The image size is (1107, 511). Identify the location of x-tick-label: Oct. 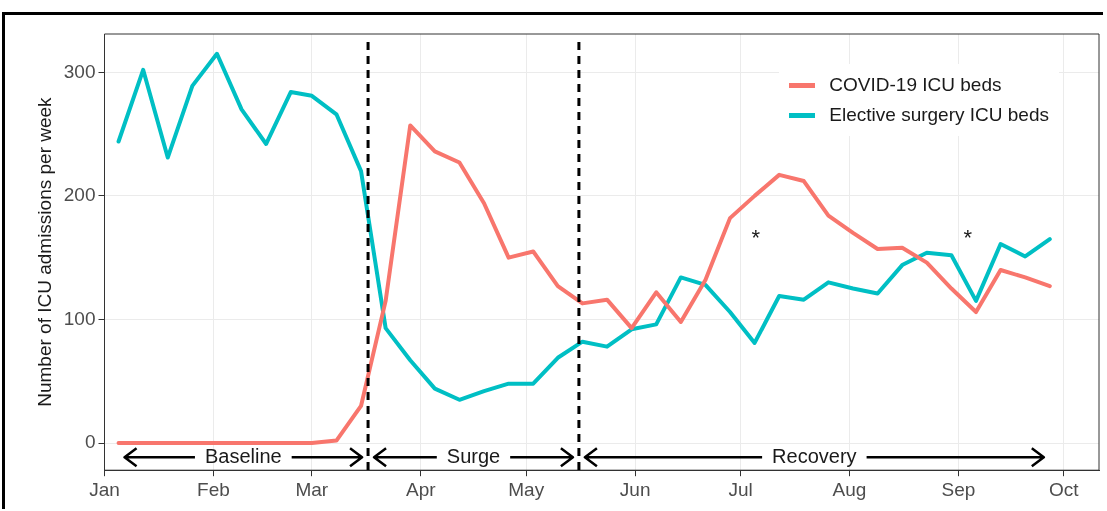
(1064, 489).